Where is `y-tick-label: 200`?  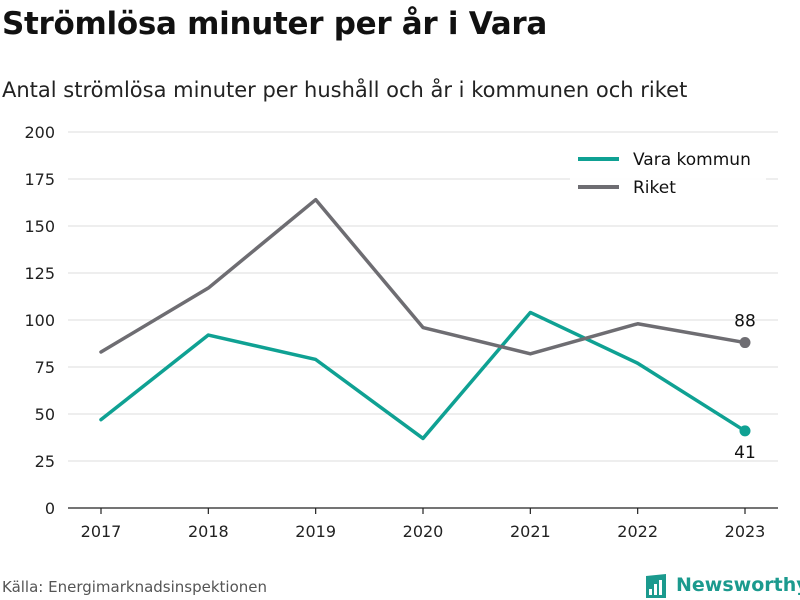
y-tick-label: 200 is located at coordinates (39, 132).